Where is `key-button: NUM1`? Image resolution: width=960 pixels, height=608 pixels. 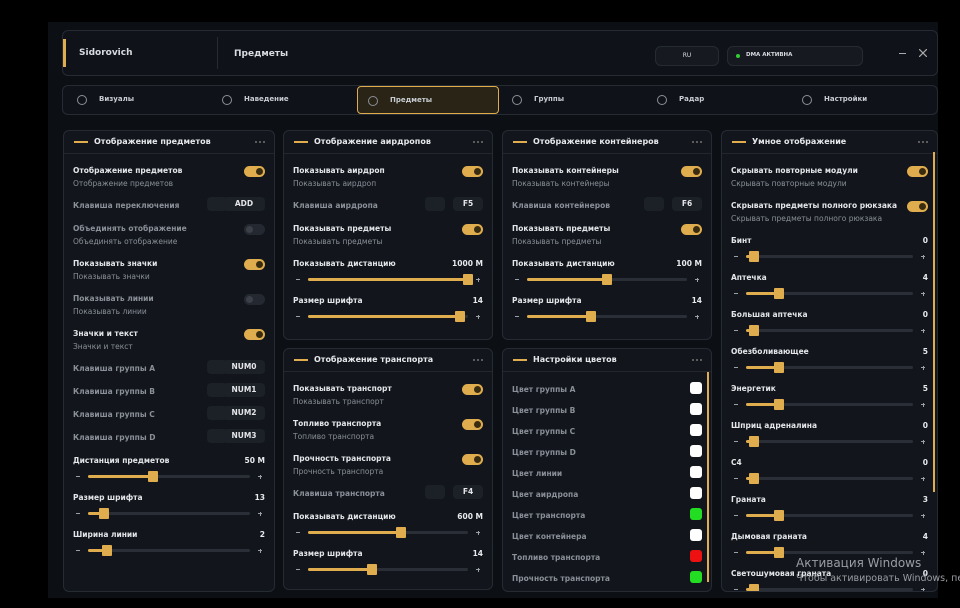
key-button: NUM1 is located at coordinates (244, 390).